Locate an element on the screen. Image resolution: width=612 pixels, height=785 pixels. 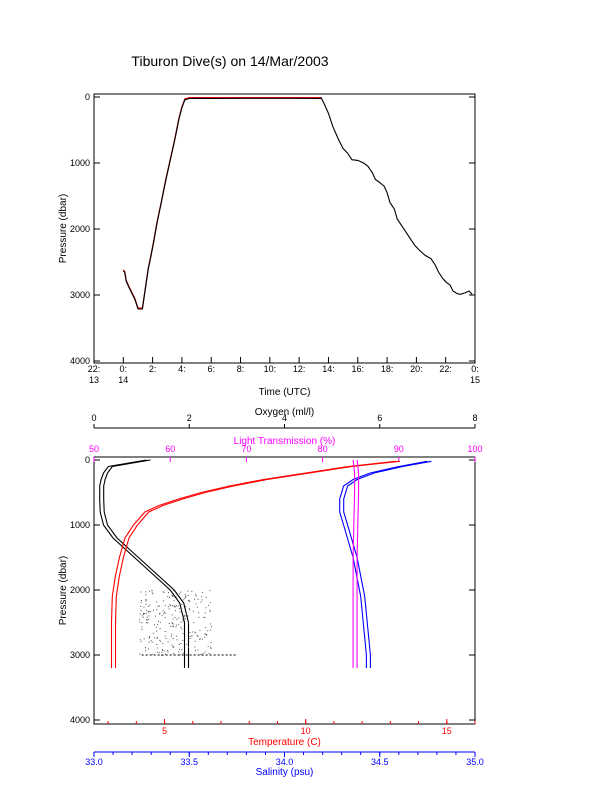
salinity-tick-label: 34.5 is located at coordinates (380, 762).